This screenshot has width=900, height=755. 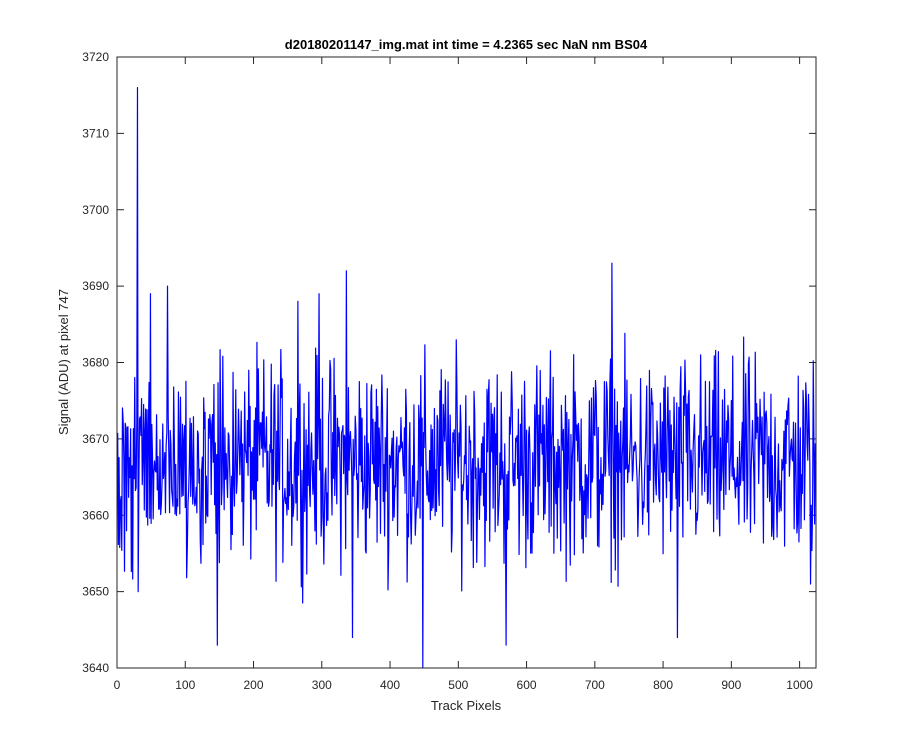 I want to click on x-tick-label: 800, so click(x=663, y=685).